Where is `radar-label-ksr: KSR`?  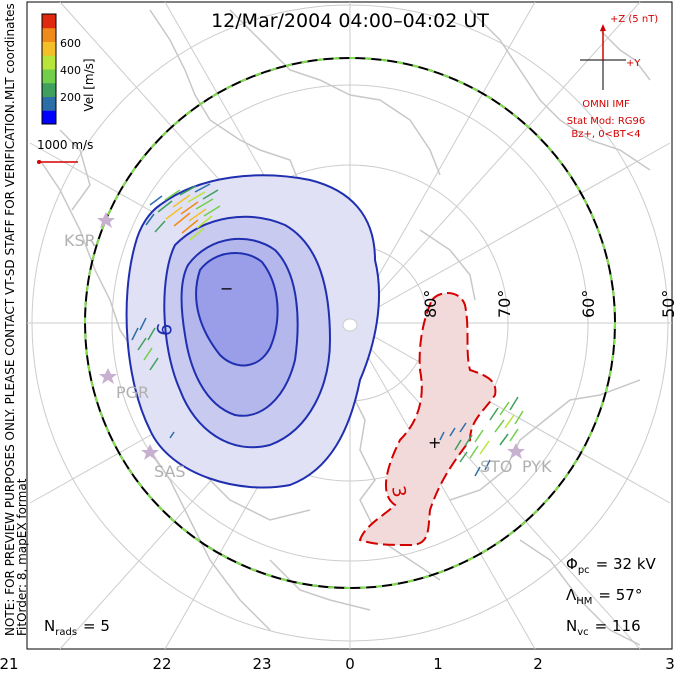 radar-label-ksr: KSR is located at coordinates (80, 240).